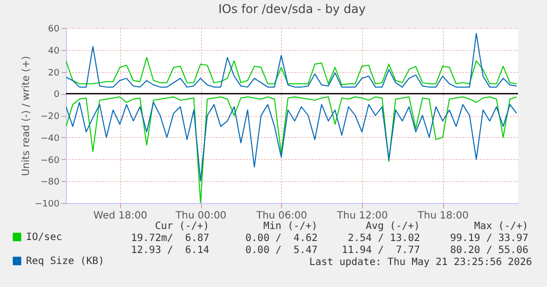  What do you see at coordinates (200, 216) in the screenshot?
I see `x-tick-label: Thu 00:00` at bounding box center [200, 216].